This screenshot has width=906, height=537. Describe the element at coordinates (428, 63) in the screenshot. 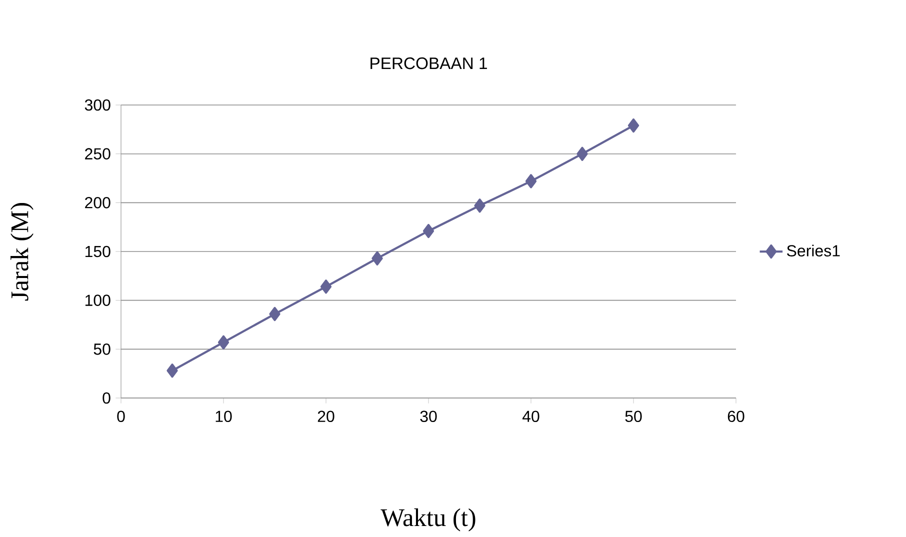

I see `chart-title: PERCOBAAN 1` at that location.